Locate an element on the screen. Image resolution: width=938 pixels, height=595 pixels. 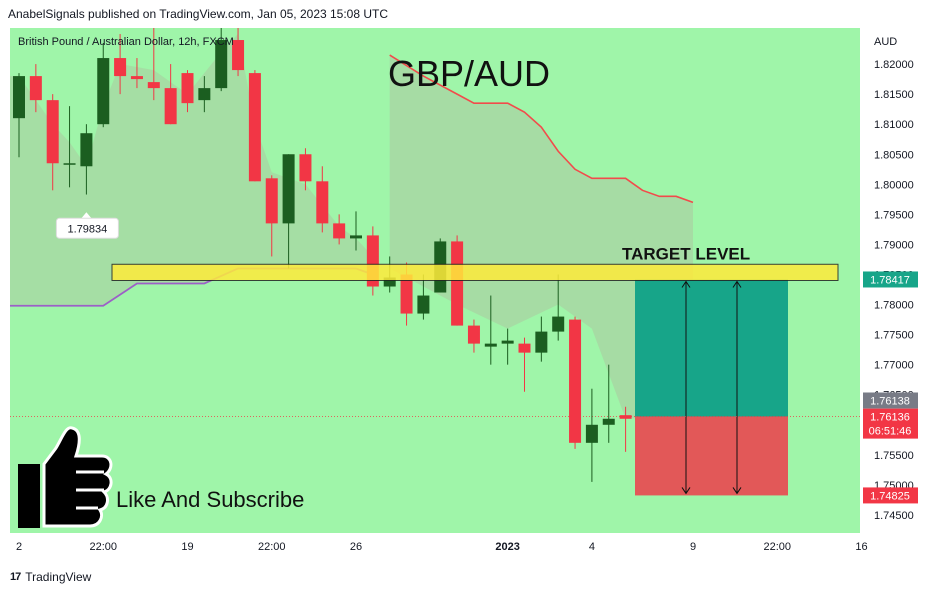
y-tick-label: 1.77000 is located at coordinates (894, 366).